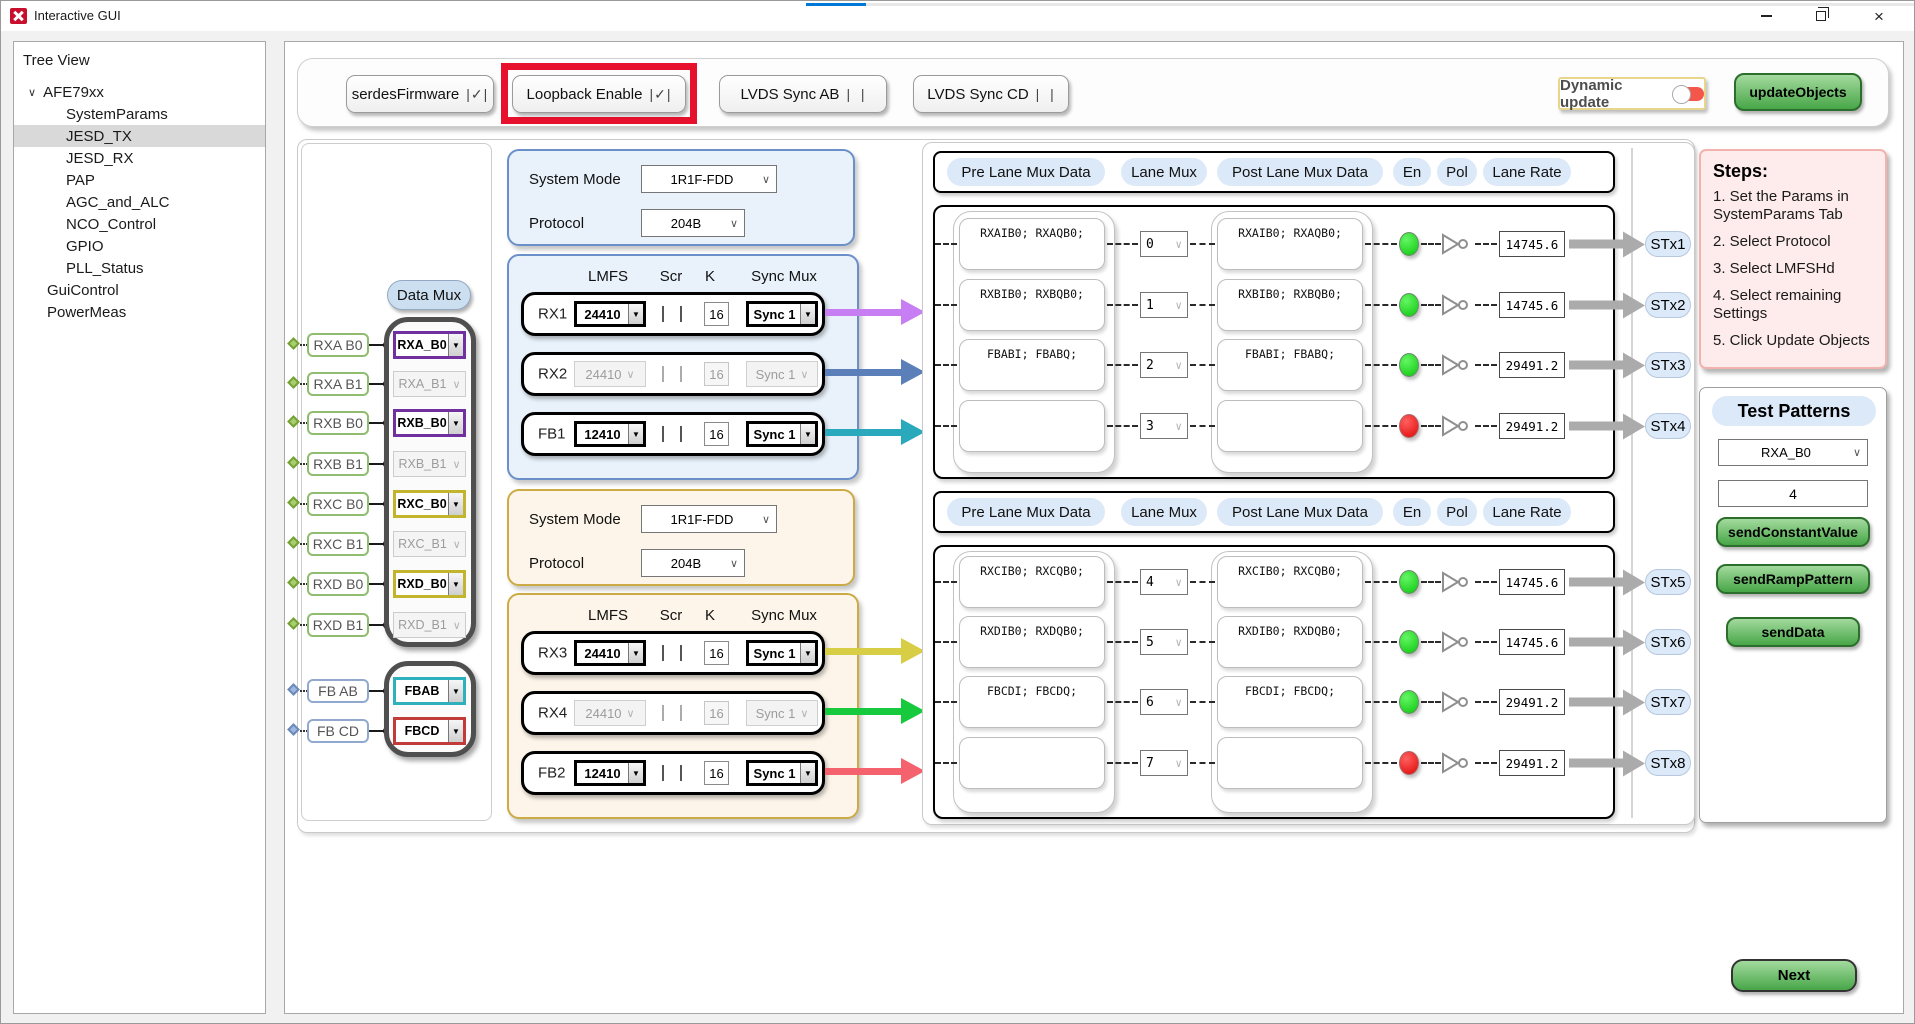  I want to click on dynamic-update-toggle, so click(1688, 94).